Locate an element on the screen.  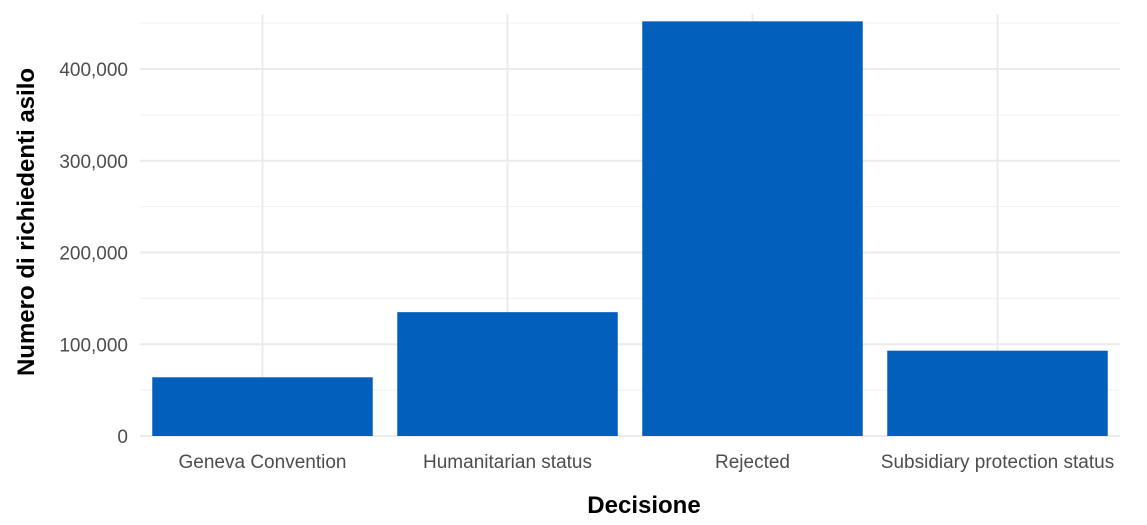
x-tick-label: Subsidiary protection status is located at coordinates (997, 462).